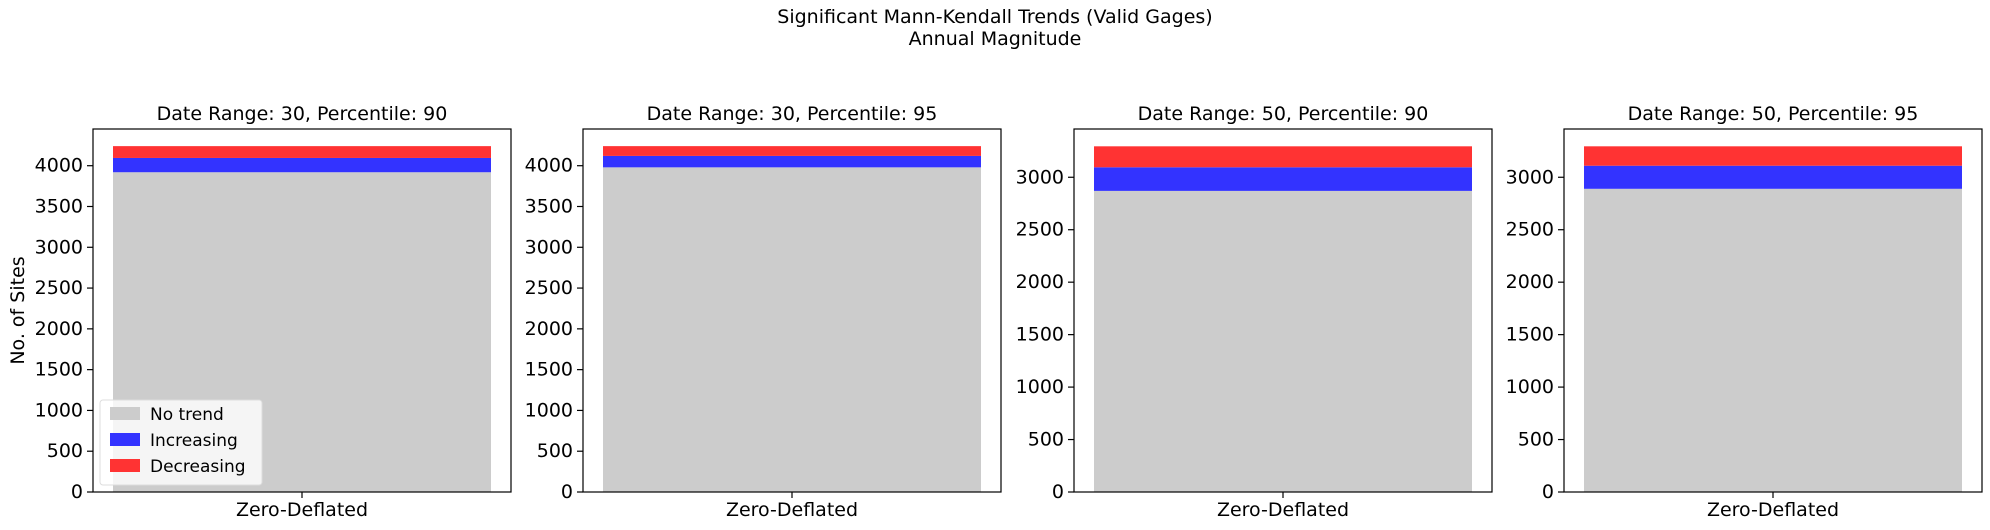 This screenshot has width=1990, height=530. Describe the element at coordinates (198, 467) in the screenshot. I see `legend-label: Decreasing` at that location.